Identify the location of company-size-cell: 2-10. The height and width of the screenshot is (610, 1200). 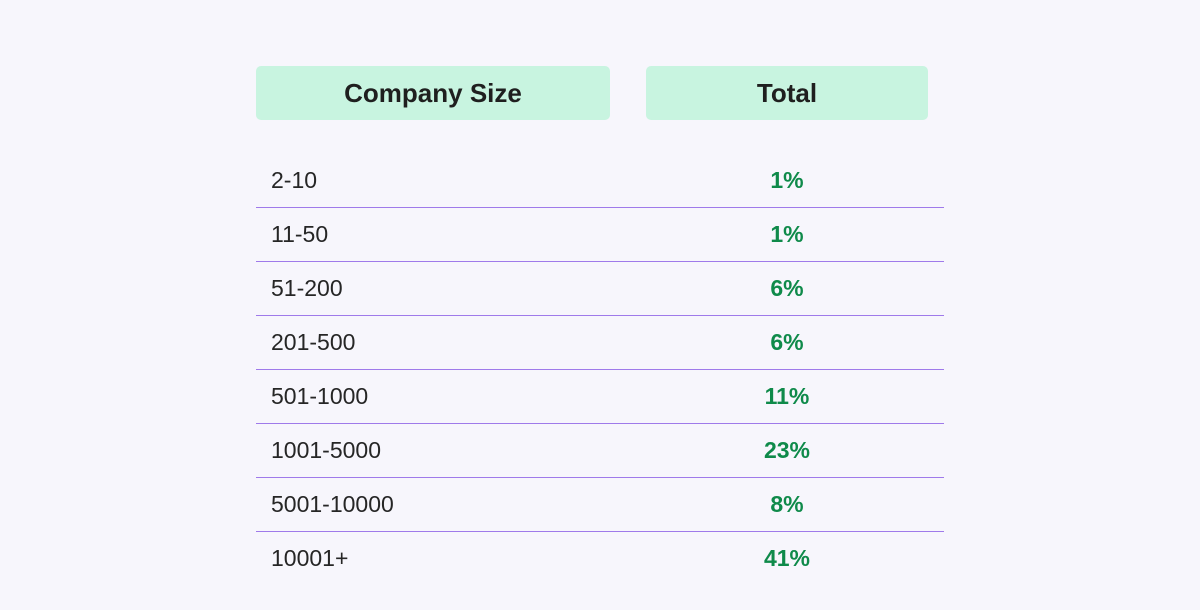
(294, 180).